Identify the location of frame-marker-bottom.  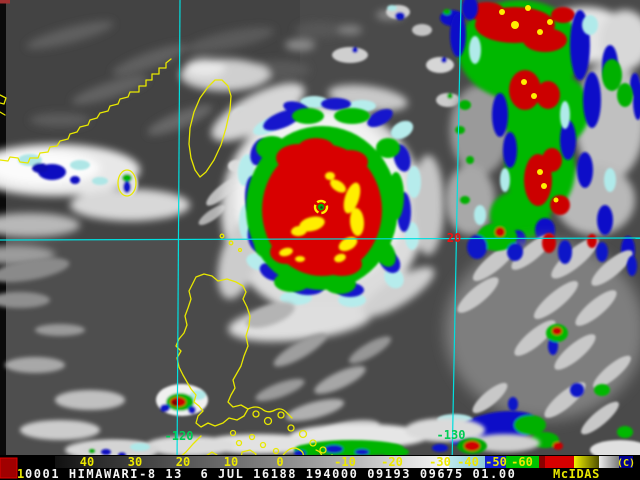
(9, 468).